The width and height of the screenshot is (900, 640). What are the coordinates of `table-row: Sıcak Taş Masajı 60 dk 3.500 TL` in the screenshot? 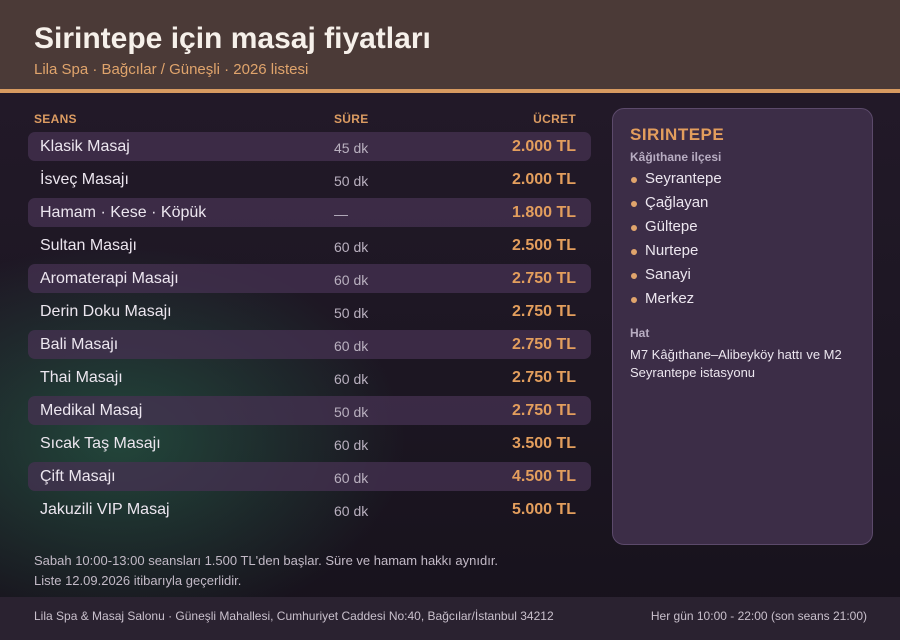 It's located at (309, 443).